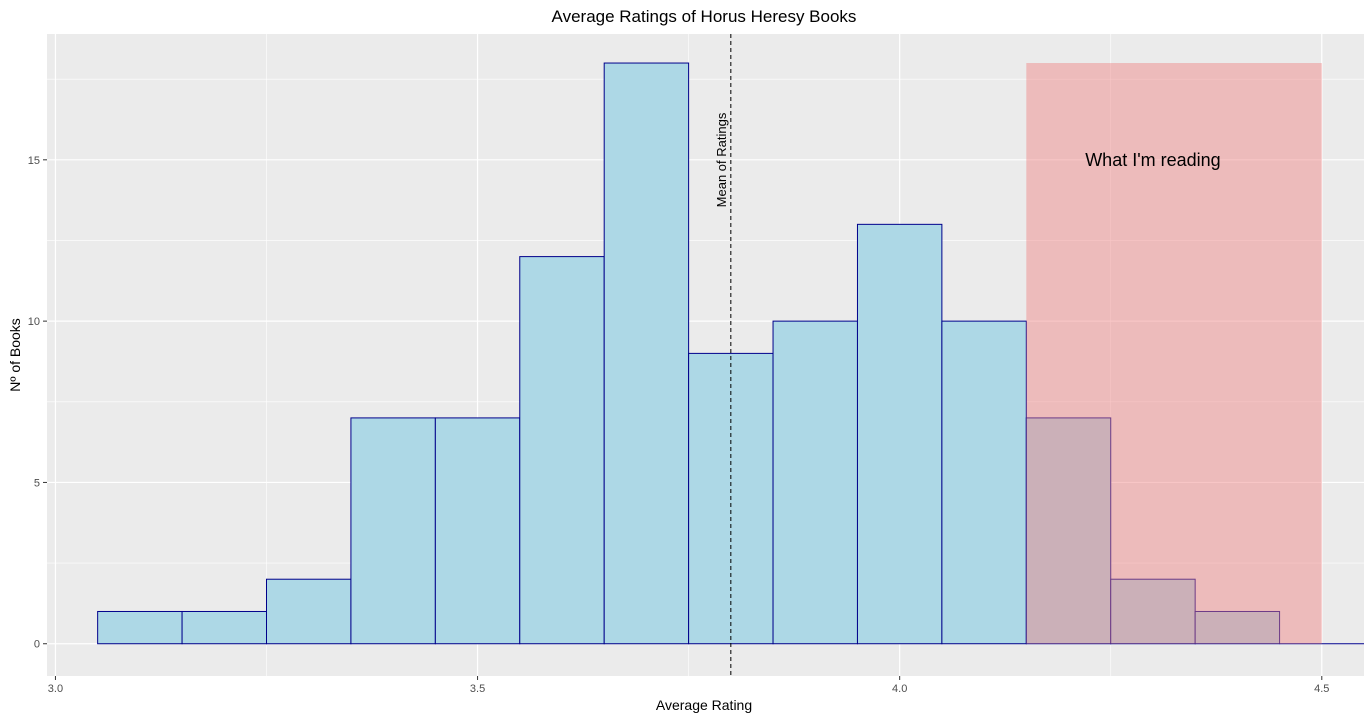  What do you see at coordinates (37, 483) in the screenshot?
I see `y-tick-label: 5` at bounding box center [37, 483].